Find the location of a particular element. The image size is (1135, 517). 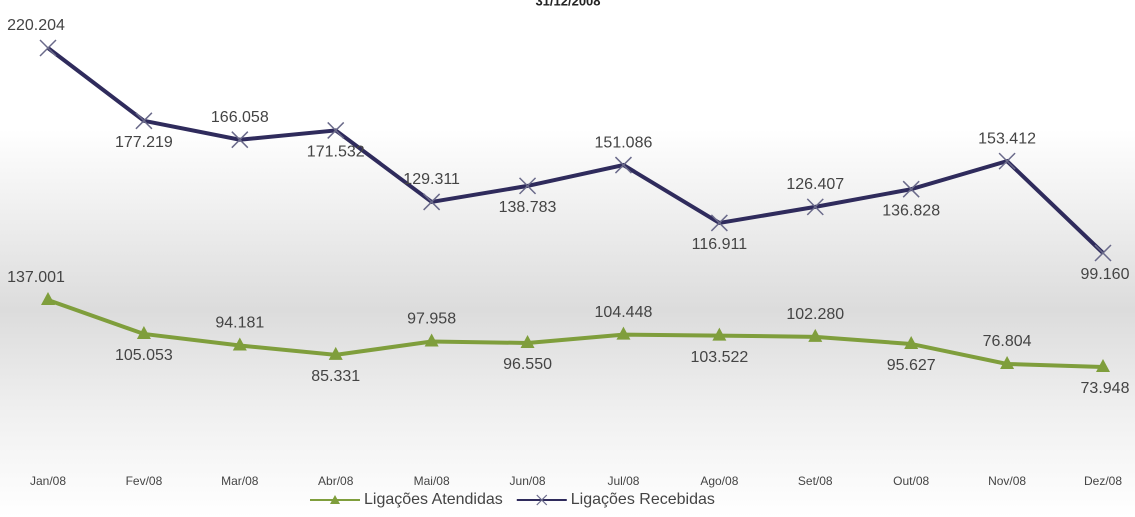

data-label: 73.948 is located at coordinates (1105, 388).